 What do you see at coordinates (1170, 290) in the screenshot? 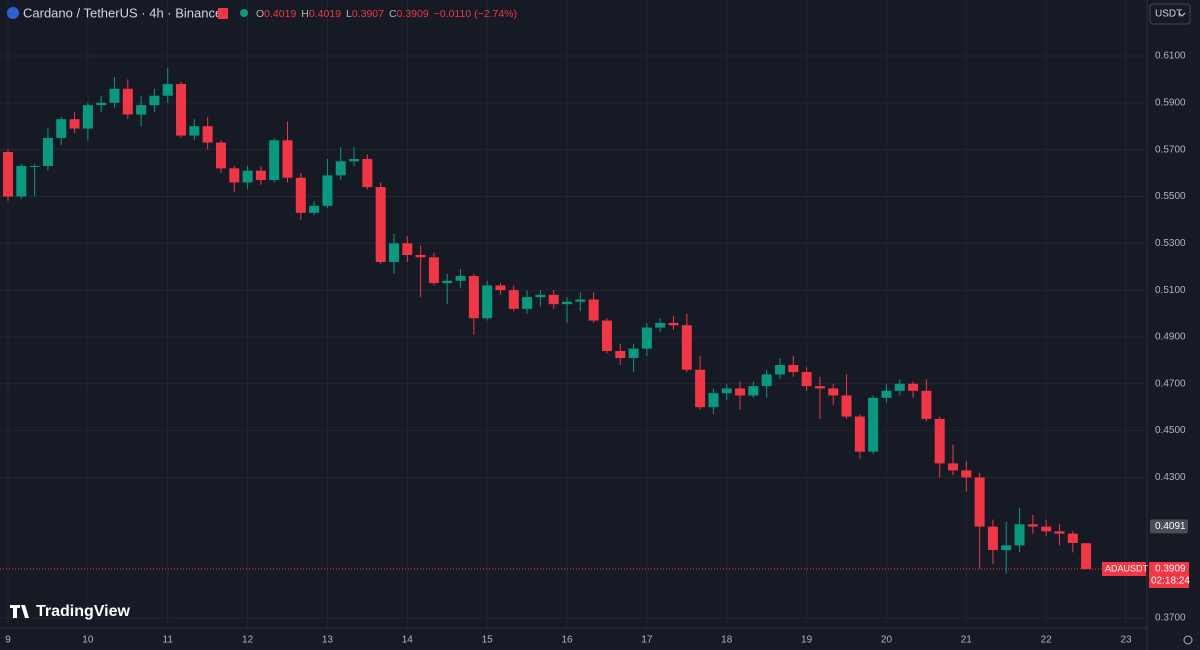
I see `y-tick-label: 0.5100` at bounding box center [1170, 290].